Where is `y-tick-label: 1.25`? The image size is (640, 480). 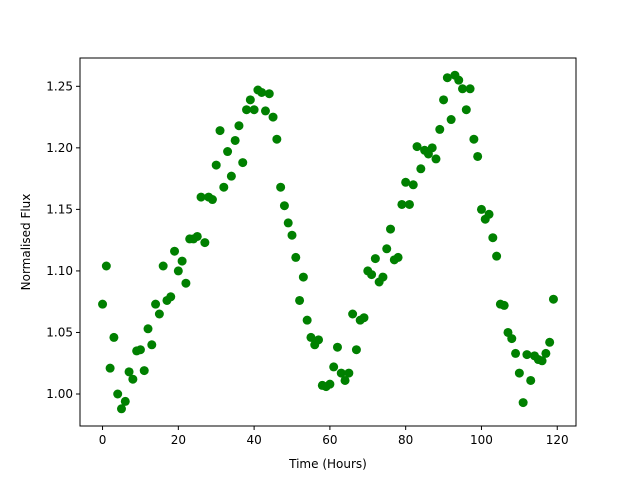 y-tick-label: 1.25 is located at coordinates (59, 86).